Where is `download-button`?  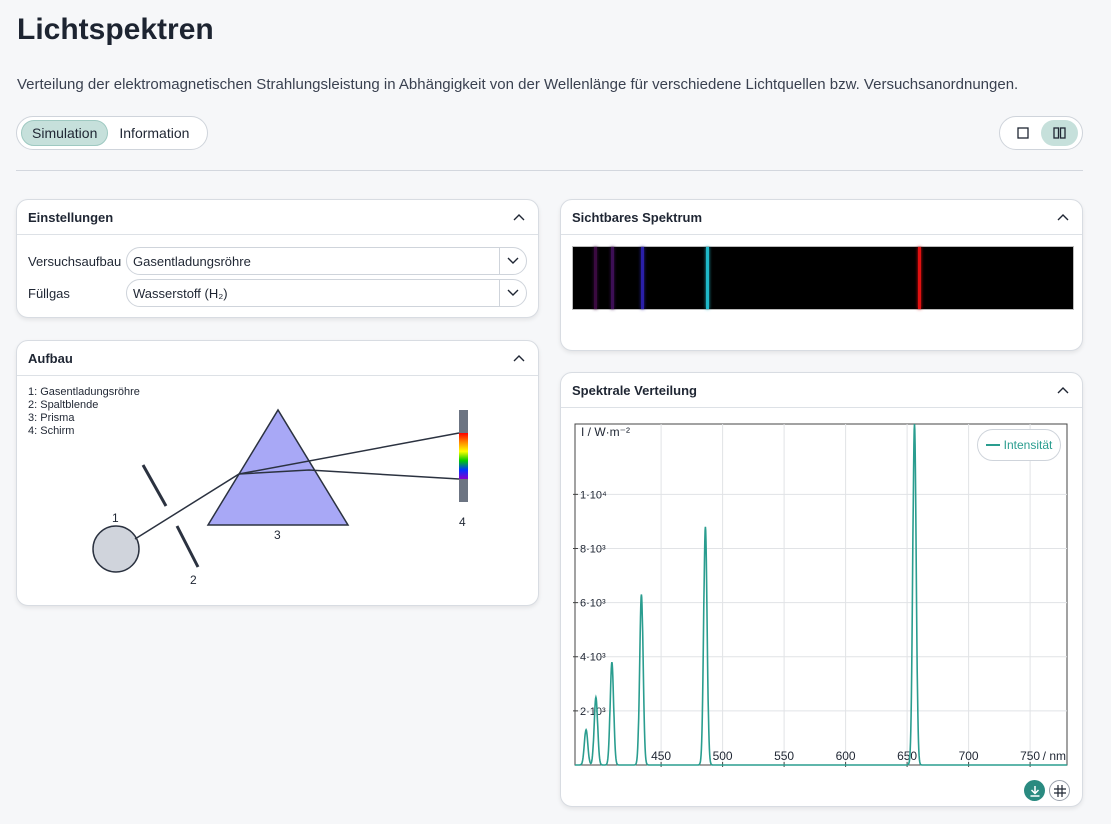 download-button is located at coordinates (1034, 790).